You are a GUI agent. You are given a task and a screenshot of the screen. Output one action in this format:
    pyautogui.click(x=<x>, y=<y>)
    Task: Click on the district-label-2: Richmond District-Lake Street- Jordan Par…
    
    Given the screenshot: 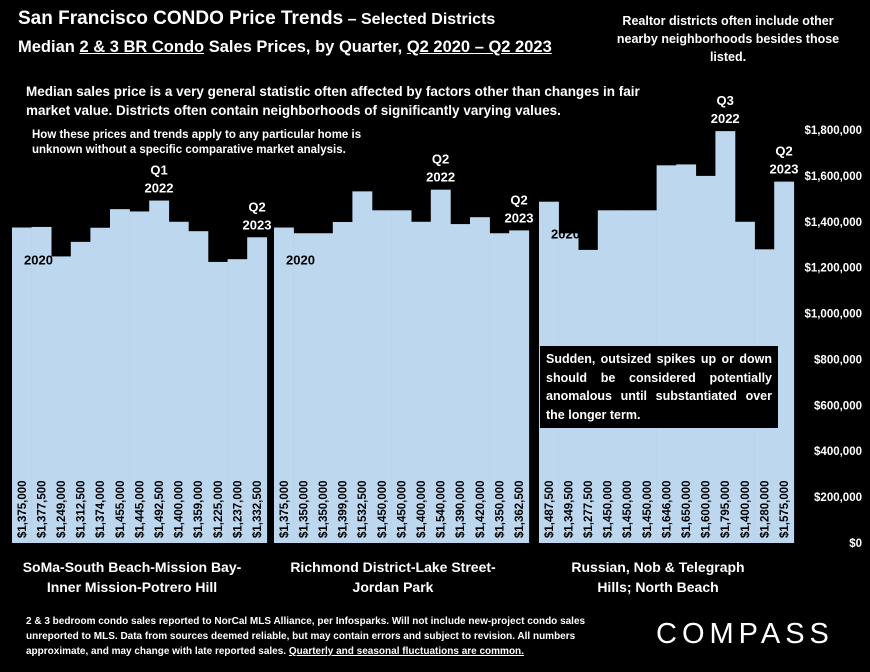 What is the action you would take?
    pyautogui.click(x=393, y=577)
    